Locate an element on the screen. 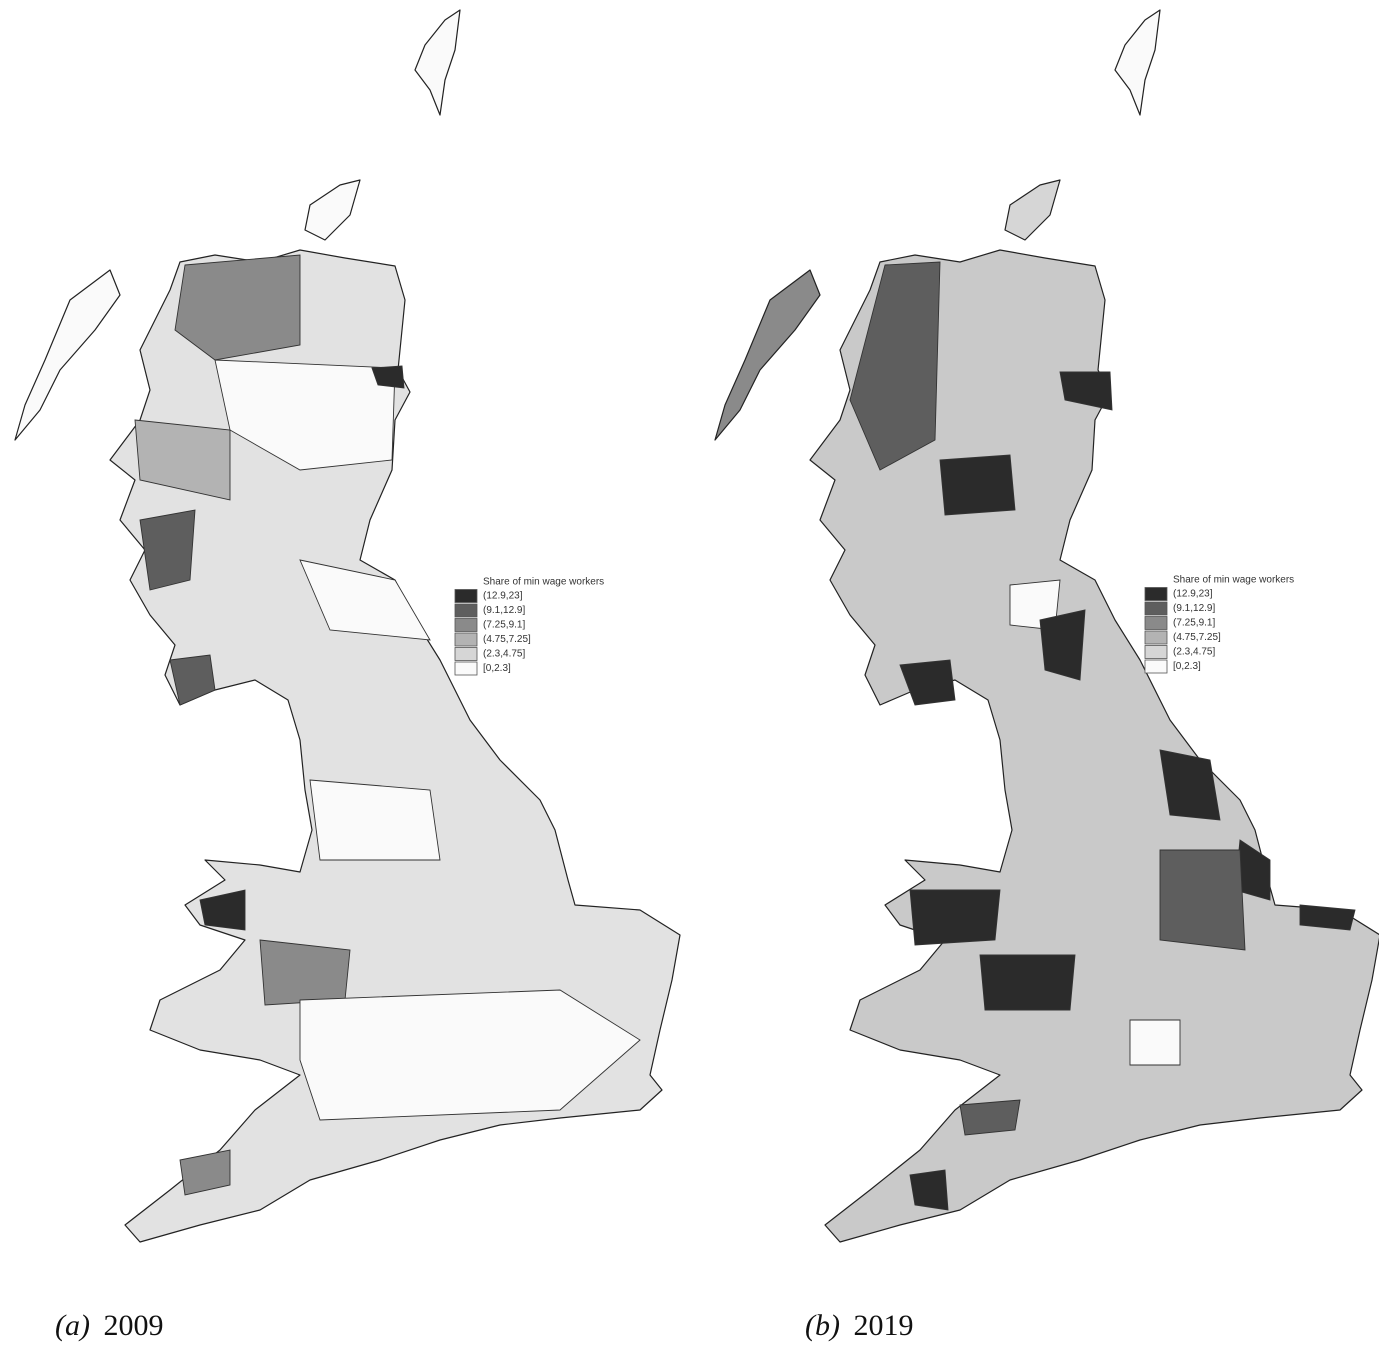 The image size is (1379, 1356). caption-label: (a) is located at coordinates (72, 1325).